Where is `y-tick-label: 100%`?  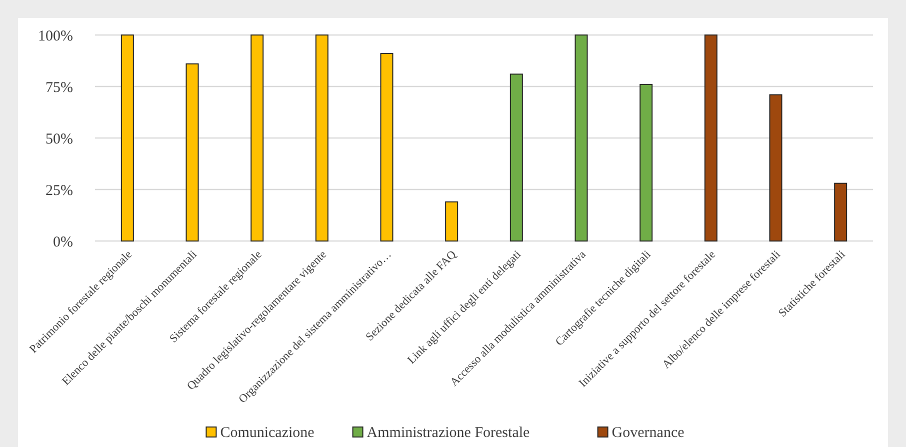
y-tick-label: 100% is located at coordinates (55, 36).